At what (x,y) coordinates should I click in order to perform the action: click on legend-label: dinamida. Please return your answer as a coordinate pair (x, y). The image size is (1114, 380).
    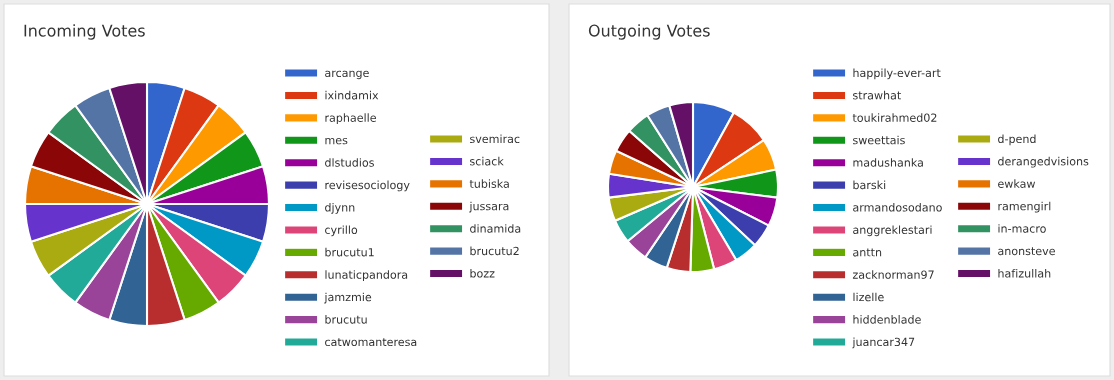
    Looking at the image, I should click on (495, 228).